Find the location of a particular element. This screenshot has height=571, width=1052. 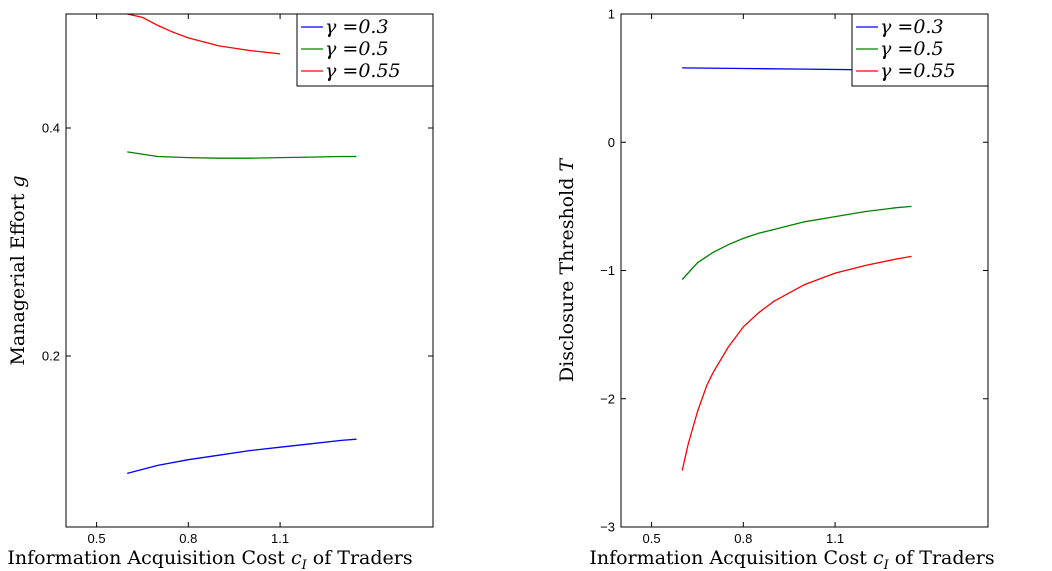

y-tick-label: −3 is located at coordinates (607, 527).